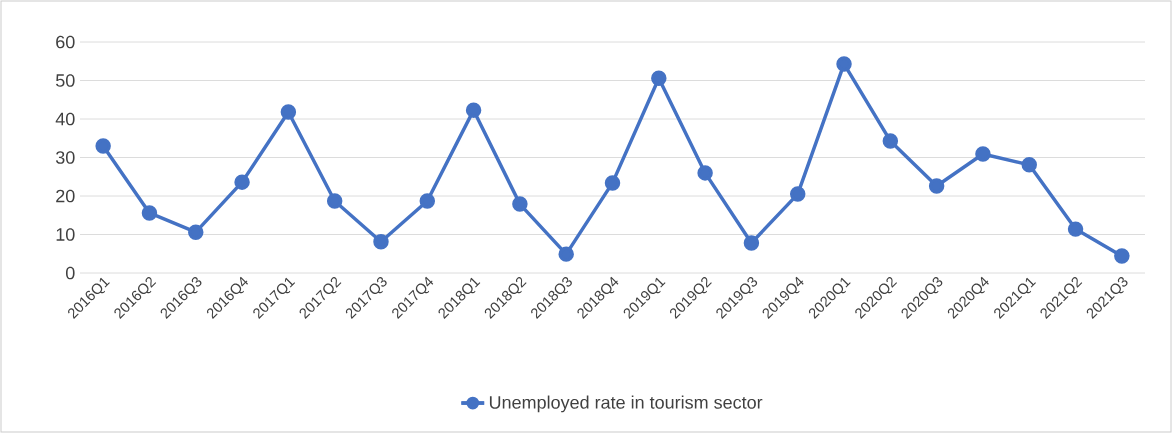  I want to click on y-tick-label: 30, so click(65, 157).